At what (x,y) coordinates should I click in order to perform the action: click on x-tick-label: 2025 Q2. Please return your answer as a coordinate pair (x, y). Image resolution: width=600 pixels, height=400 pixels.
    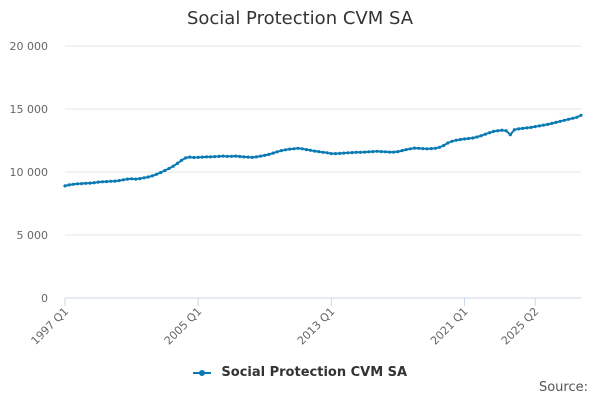
    Looking at the image, I should click on (520, 326).